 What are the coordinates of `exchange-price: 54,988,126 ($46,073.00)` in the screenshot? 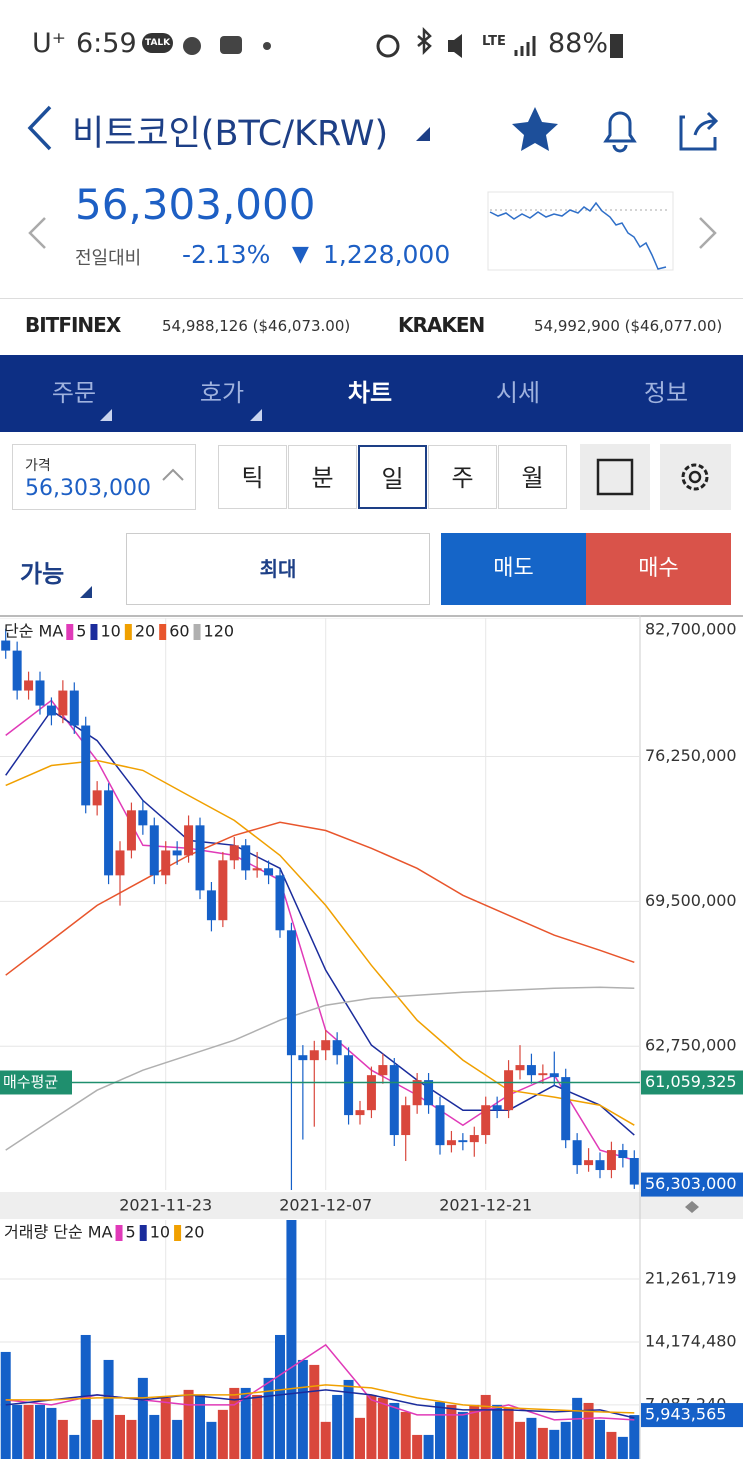 It's located at (256, 326).